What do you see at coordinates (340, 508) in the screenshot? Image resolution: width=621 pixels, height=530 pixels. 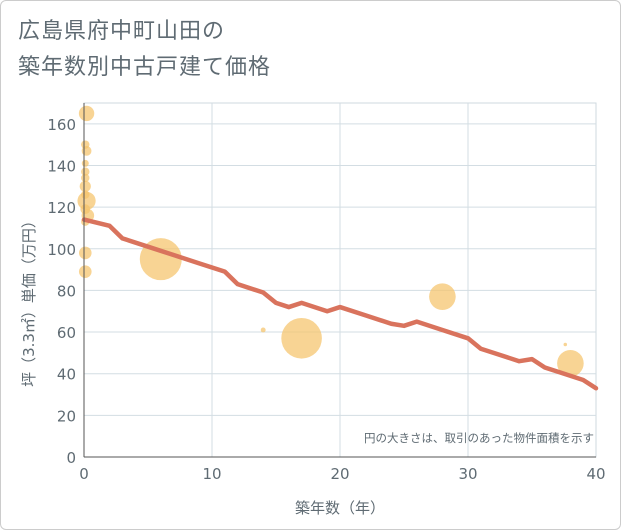 I see `x-axis-label: 築年数（年）` at bounding box center [340, 508].